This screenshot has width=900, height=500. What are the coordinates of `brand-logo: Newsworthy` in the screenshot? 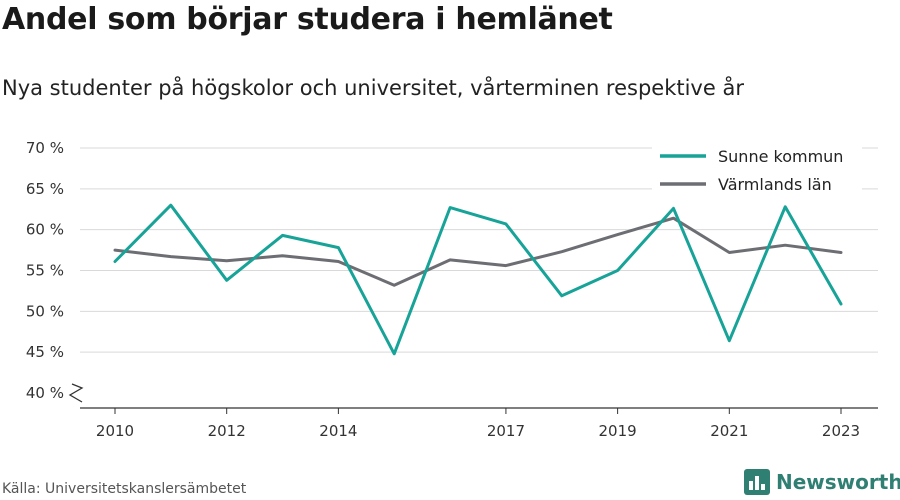 It's located at (822, 482).